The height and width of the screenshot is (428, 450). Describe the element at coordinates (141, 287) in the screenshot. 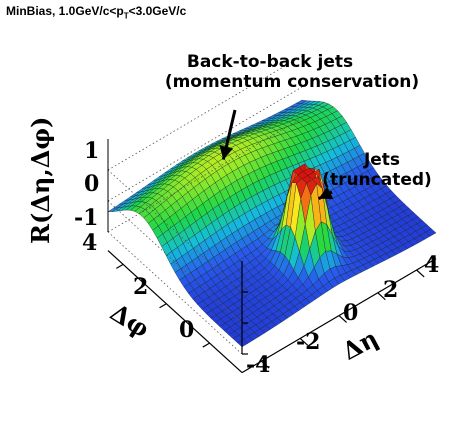

I see `y-tick-label: 2` at that location.